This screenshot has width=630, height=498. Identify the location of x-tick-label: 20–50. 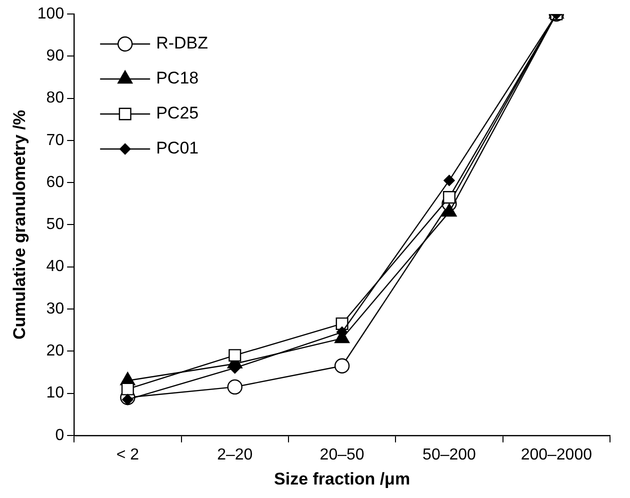
(342, 455).